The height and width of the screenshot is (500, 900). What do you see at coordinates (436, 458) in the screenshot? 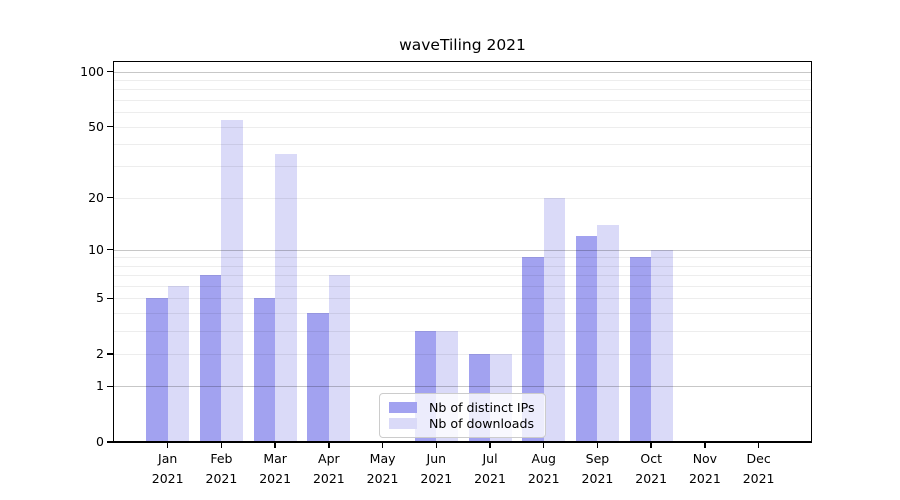
I see `x-tick-month: Jun` at bounding box center [436, 458].